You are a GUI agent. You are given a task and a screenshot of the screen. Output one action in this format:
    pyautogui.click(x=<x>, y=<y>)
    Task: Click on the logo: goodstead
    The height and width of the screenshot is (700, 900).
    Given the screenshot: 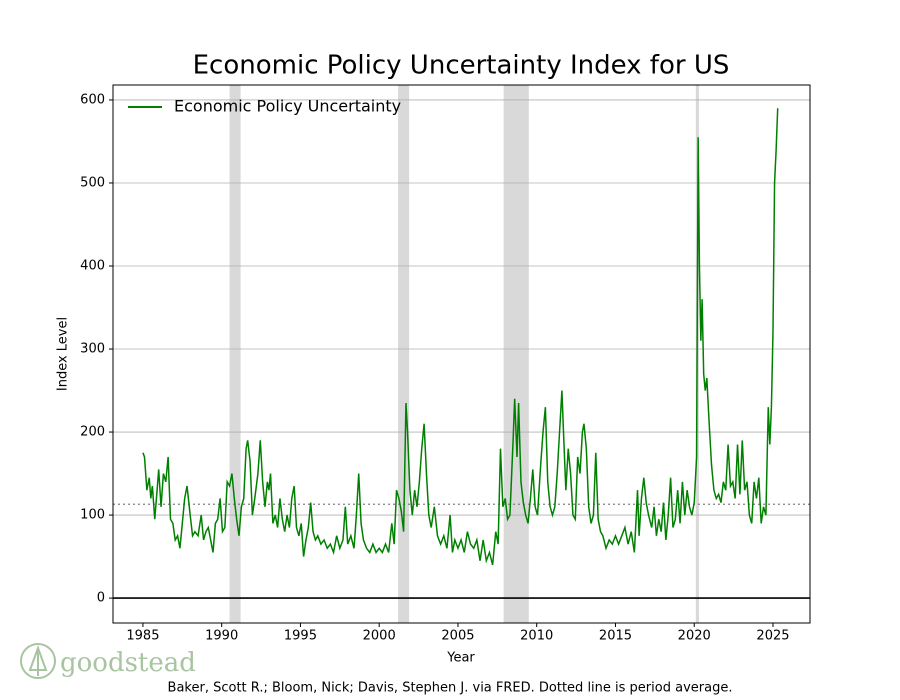 What is the action you would take?
    pyautogui.click(x=108, y=661)
    